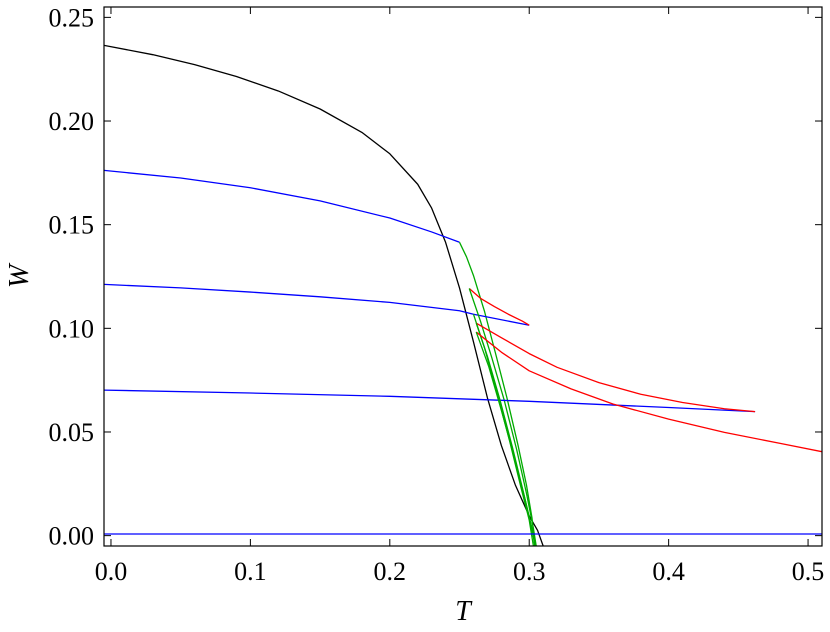  I want to click on y-tick-label: 0.05, so click(72, 432).